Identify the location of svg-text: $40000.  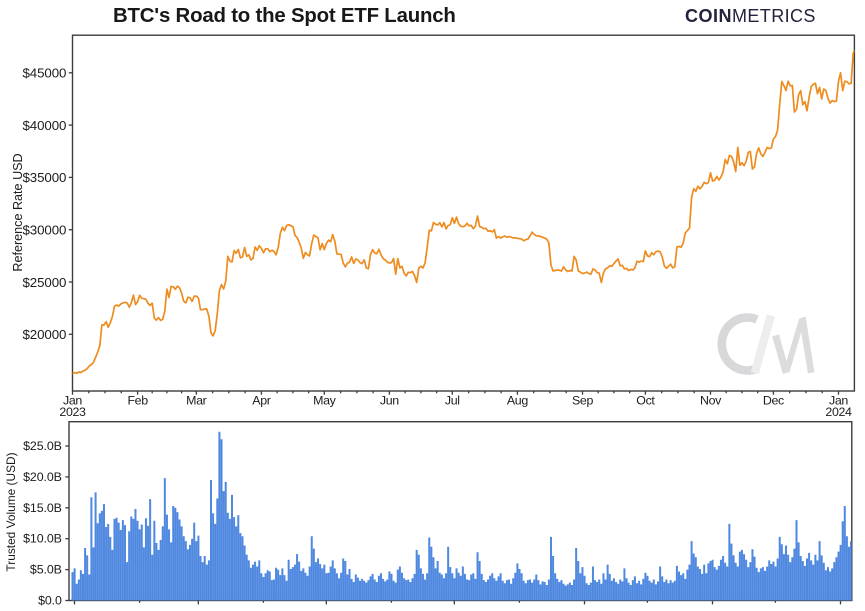
(45, 125).